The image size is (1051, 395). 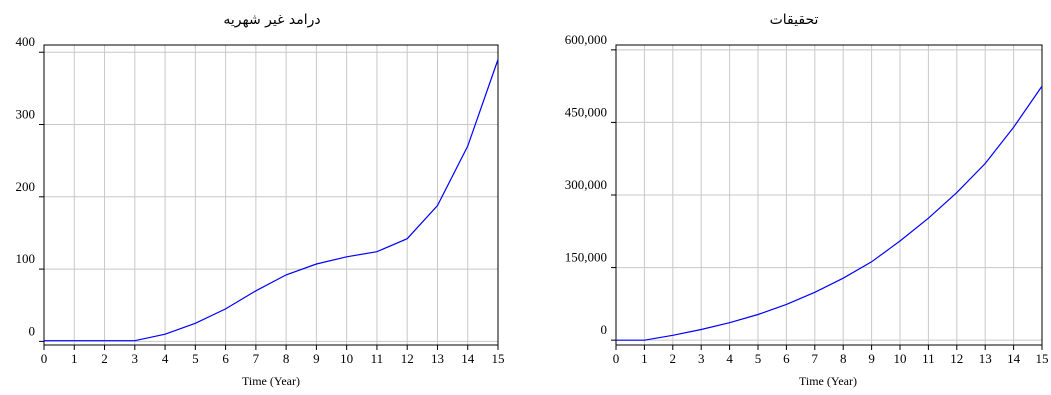 What do you see at coordinates (794, 20) in the screenshot?
I see `chart-title: تحقیقات` at bounding box center [794, 20].